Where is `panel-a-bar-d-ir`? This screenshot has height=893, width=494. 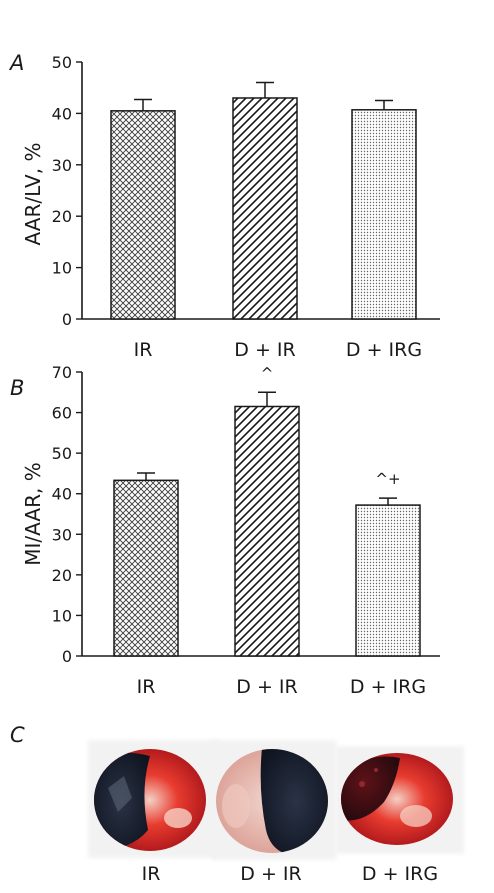 panel-a-bar-d-ir is located at coordinates (265, 208).